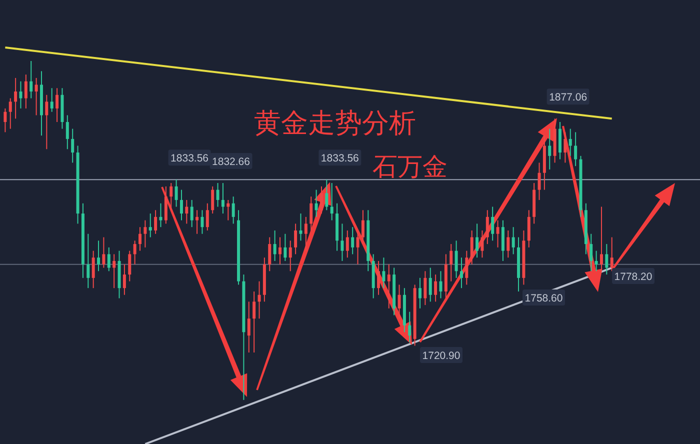 The image size is (700, 444). What do you see at coordinates (335, 123) in the screenshot?
I see `text: 黄金走势分析` at bounding box center [335, 123].